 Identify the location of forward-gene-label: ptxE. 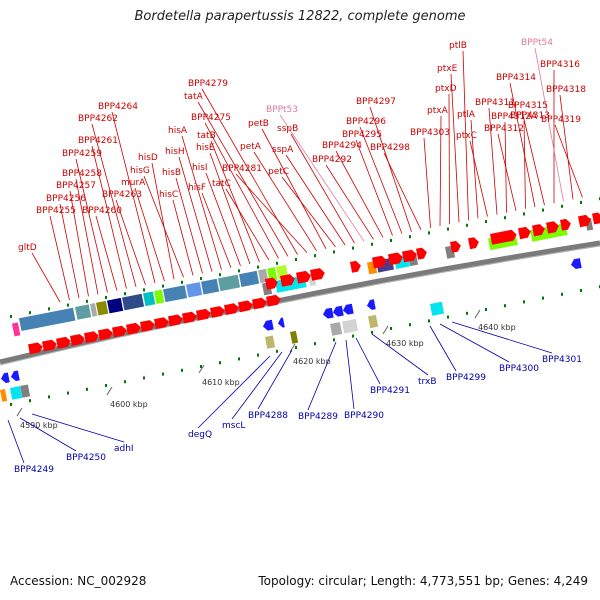
(447, 69).